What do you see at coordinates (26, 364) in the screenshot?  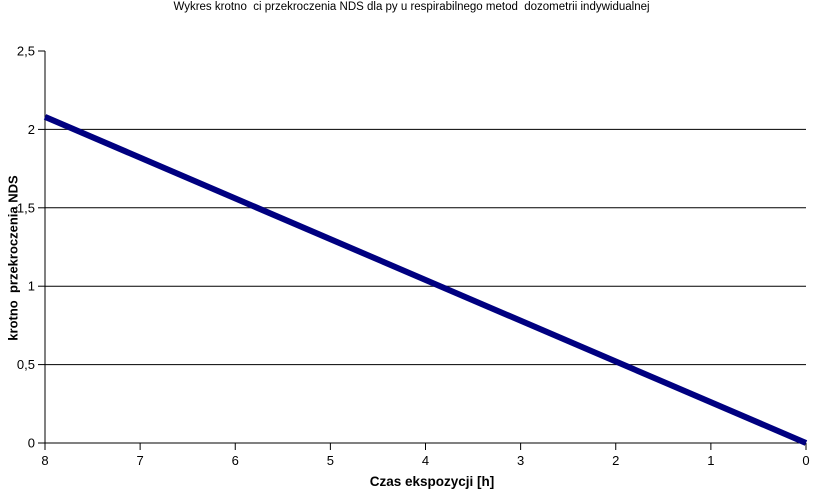 I see `y-tick-label: 0,5` at bounding box center [26, 364].